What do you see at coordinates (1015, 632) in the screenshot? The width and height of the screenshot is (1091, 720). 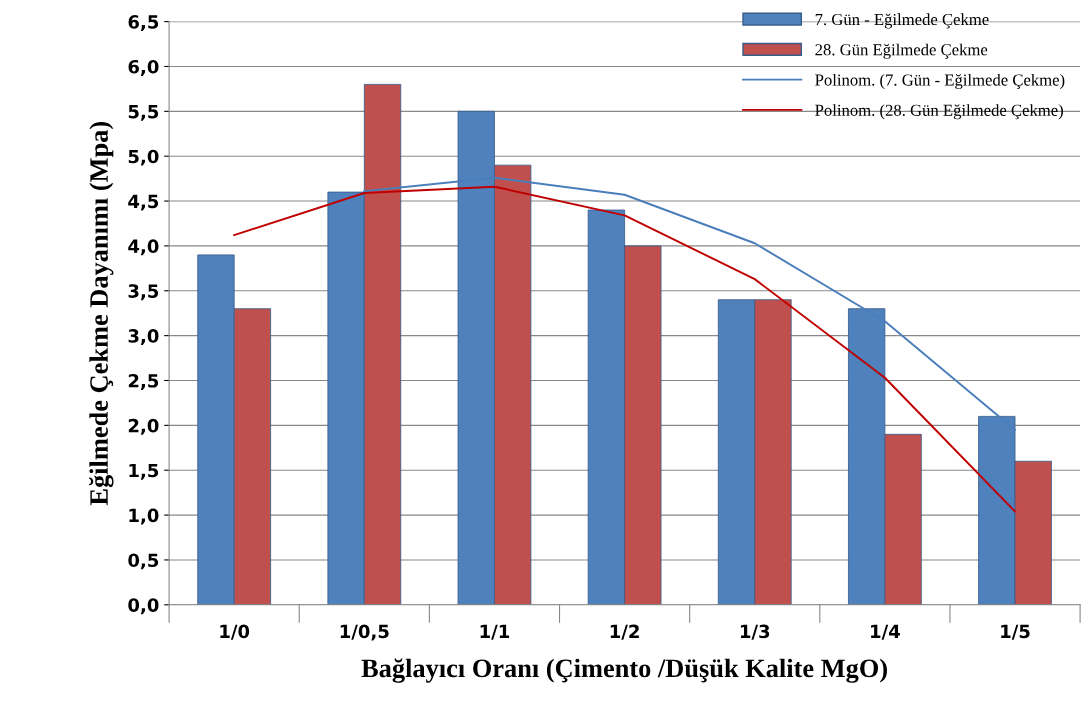 I see `x-tick-label: 1/5` at bounding box center [1015, 632].